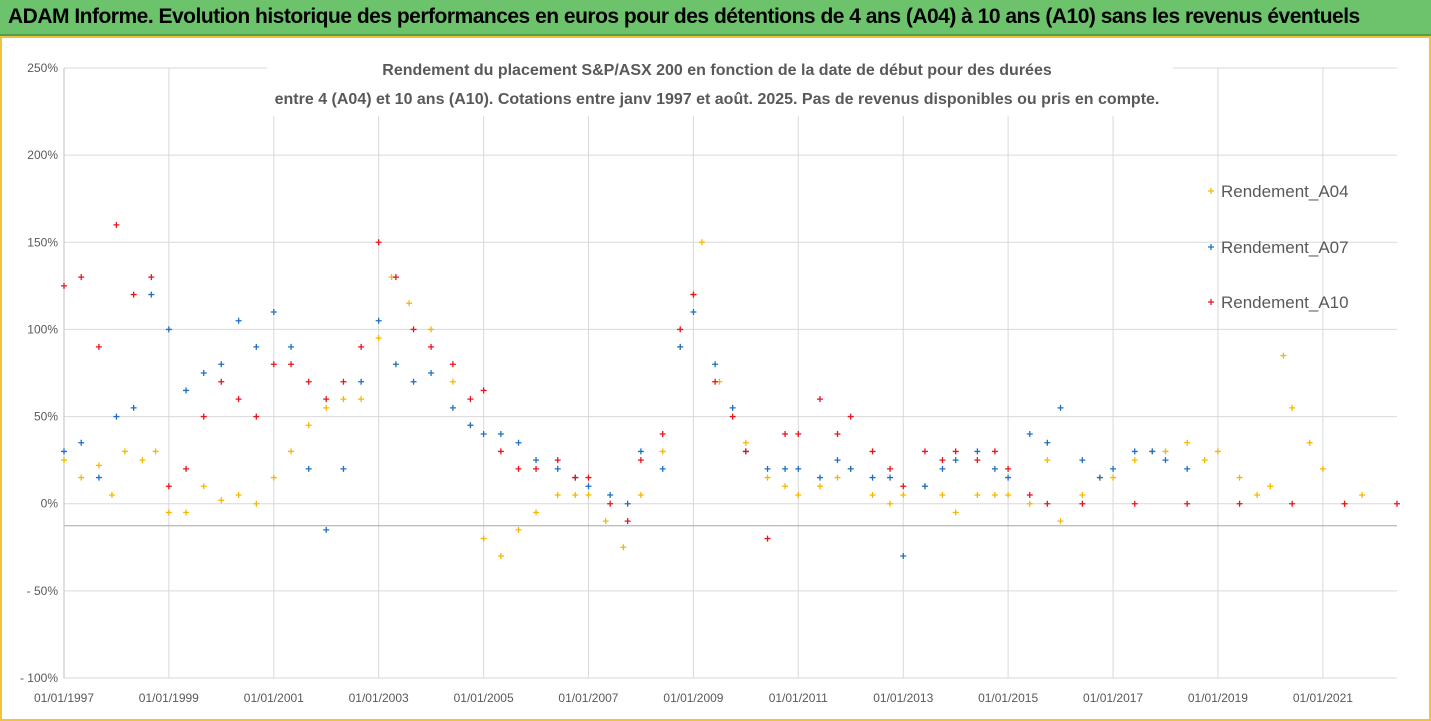 The height and width of the screenshot is (721, 1431). Describe the element at coordinates (1285, 247) in the screenshot. I see `legend-entry: Rendement_A07` at that location.